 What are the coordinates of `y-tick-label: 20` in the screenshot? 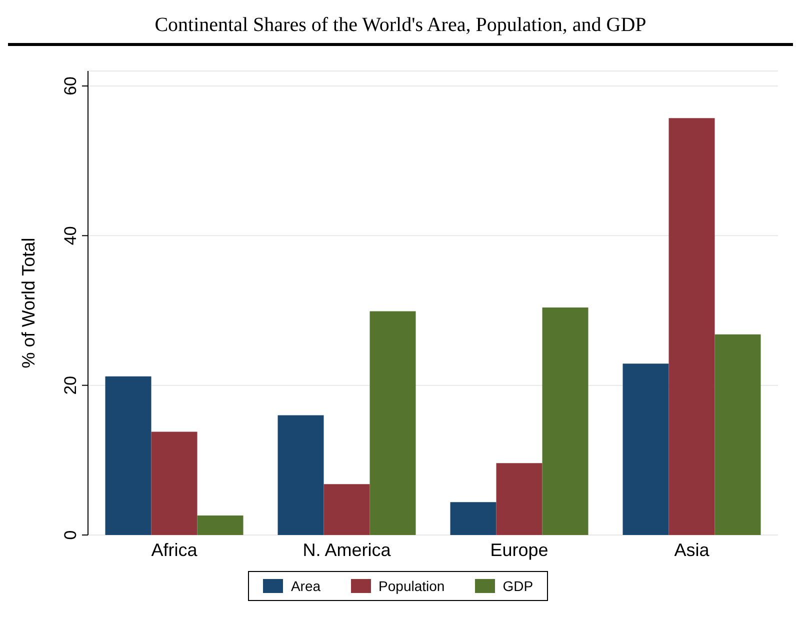 It's located at (70, 385).